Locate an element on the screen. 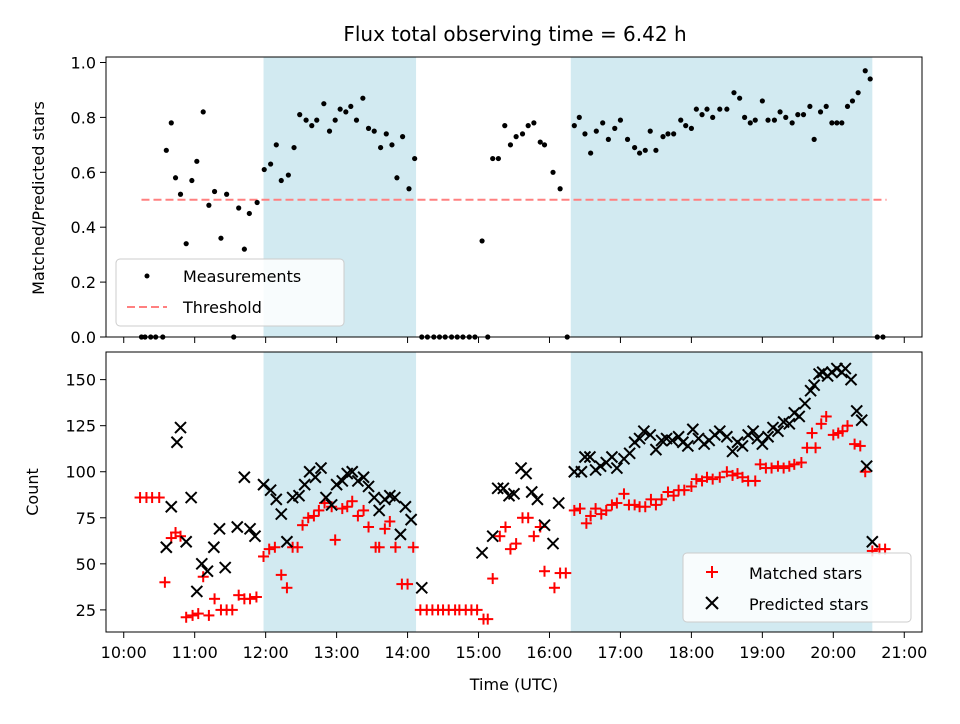 Image resolution: width=960 pixels, height=724 pixels. y-tick-label: 0.2 is located at coordinates (83, 282).